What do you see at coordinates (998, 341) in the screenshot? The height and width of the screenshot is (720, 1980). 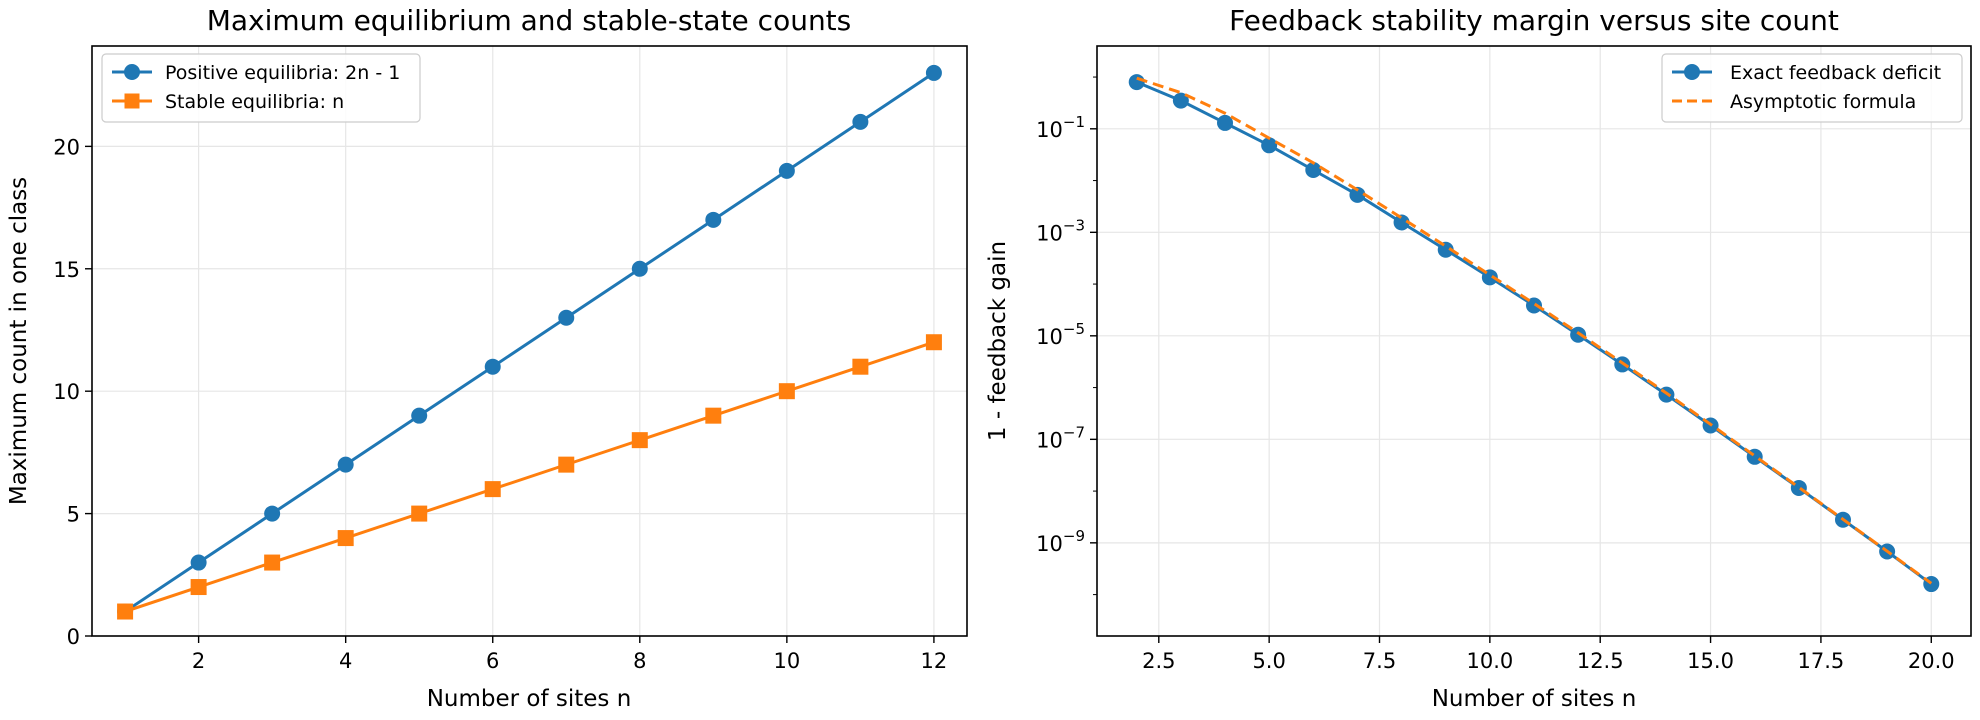 I see `y-axis-label: 1 - feedback gain` at bounding box center [998, 341].